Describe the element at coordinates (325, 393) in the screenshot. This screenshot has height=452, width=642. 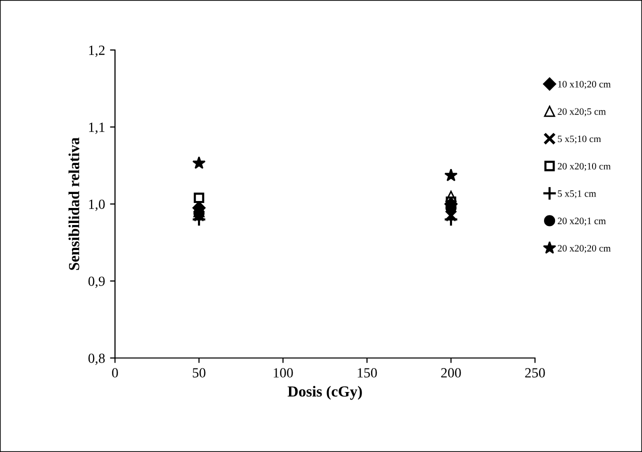
I see `x-axis-title: Dosis (cGy)` at that location.